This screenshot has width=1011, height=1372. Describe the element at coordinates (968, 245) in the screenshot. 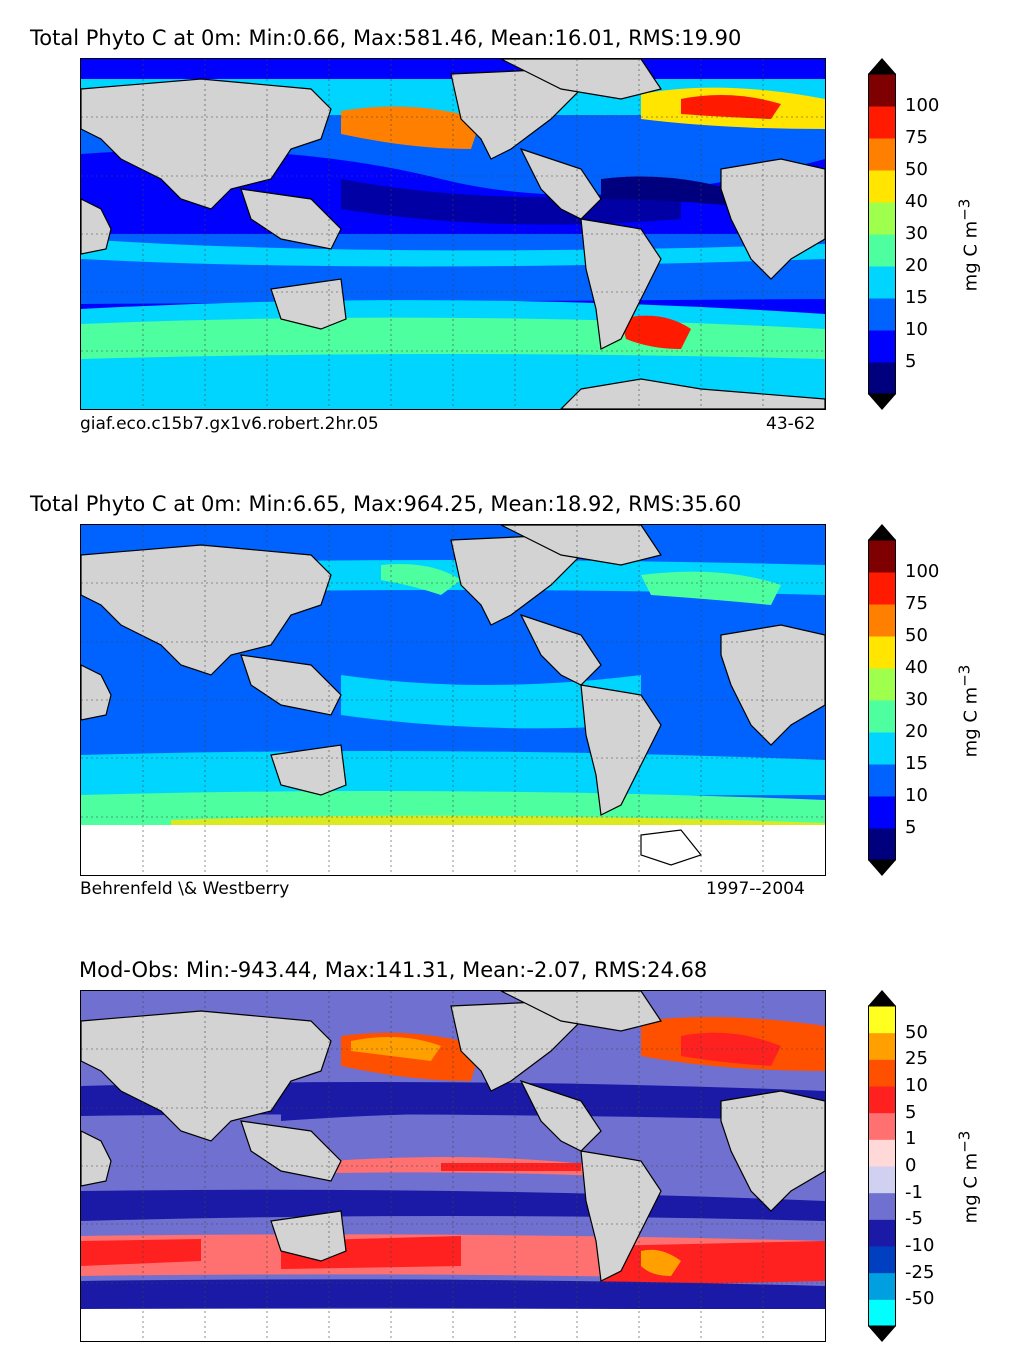

I see `panel-1-colorbar-unit: mg C m−3` at that location.